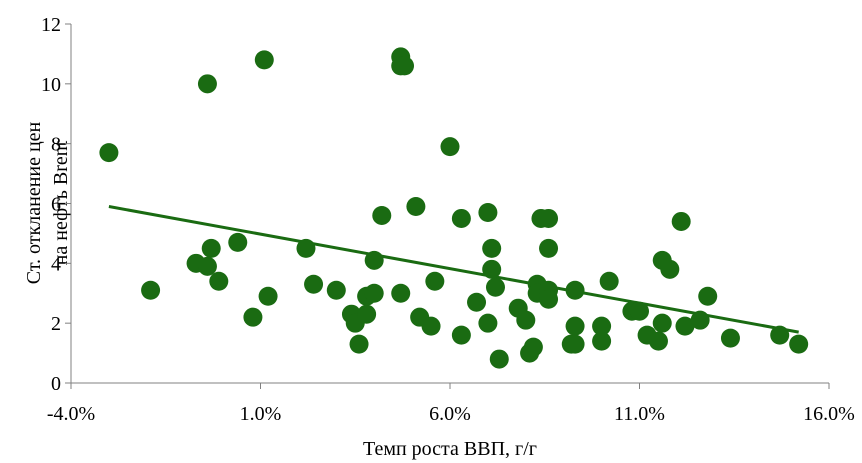  Describe the element at coordinates (51, 85) in the screenshot. I see `y-tick-label: 10` at that location.